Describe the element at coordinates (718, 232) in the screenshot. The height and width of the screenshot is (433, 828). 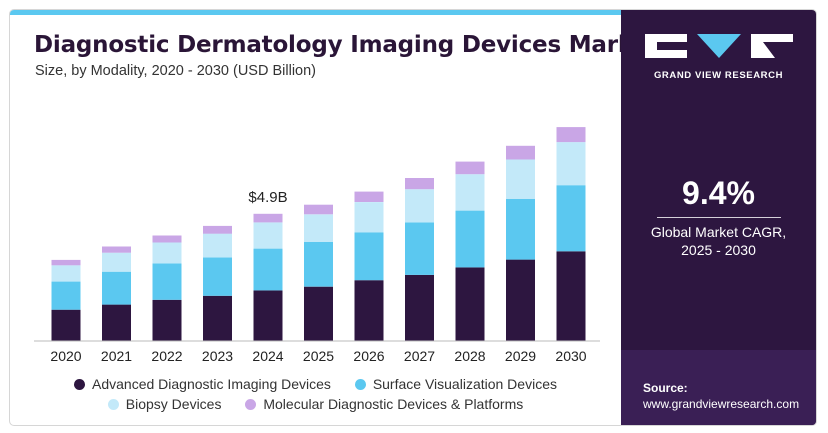
I see `cagr-label-line-1: Global Market CAGR,` at that location.